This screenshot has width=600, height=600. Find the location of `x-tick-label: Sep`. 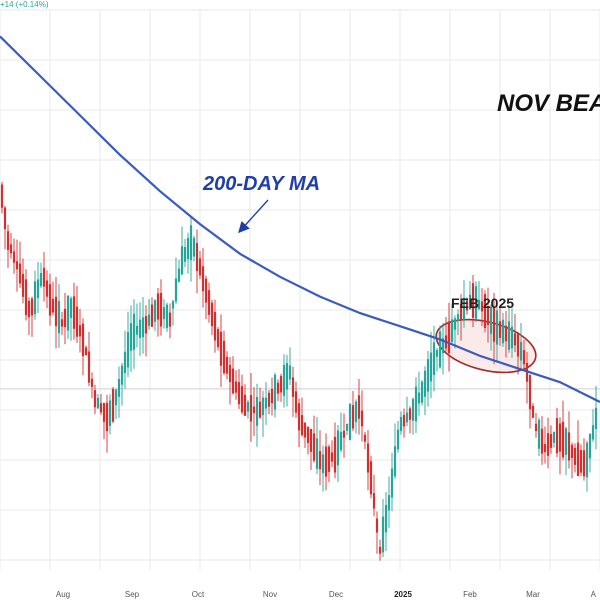

x-tick-label: Sep is located at coordinates (132, 594).